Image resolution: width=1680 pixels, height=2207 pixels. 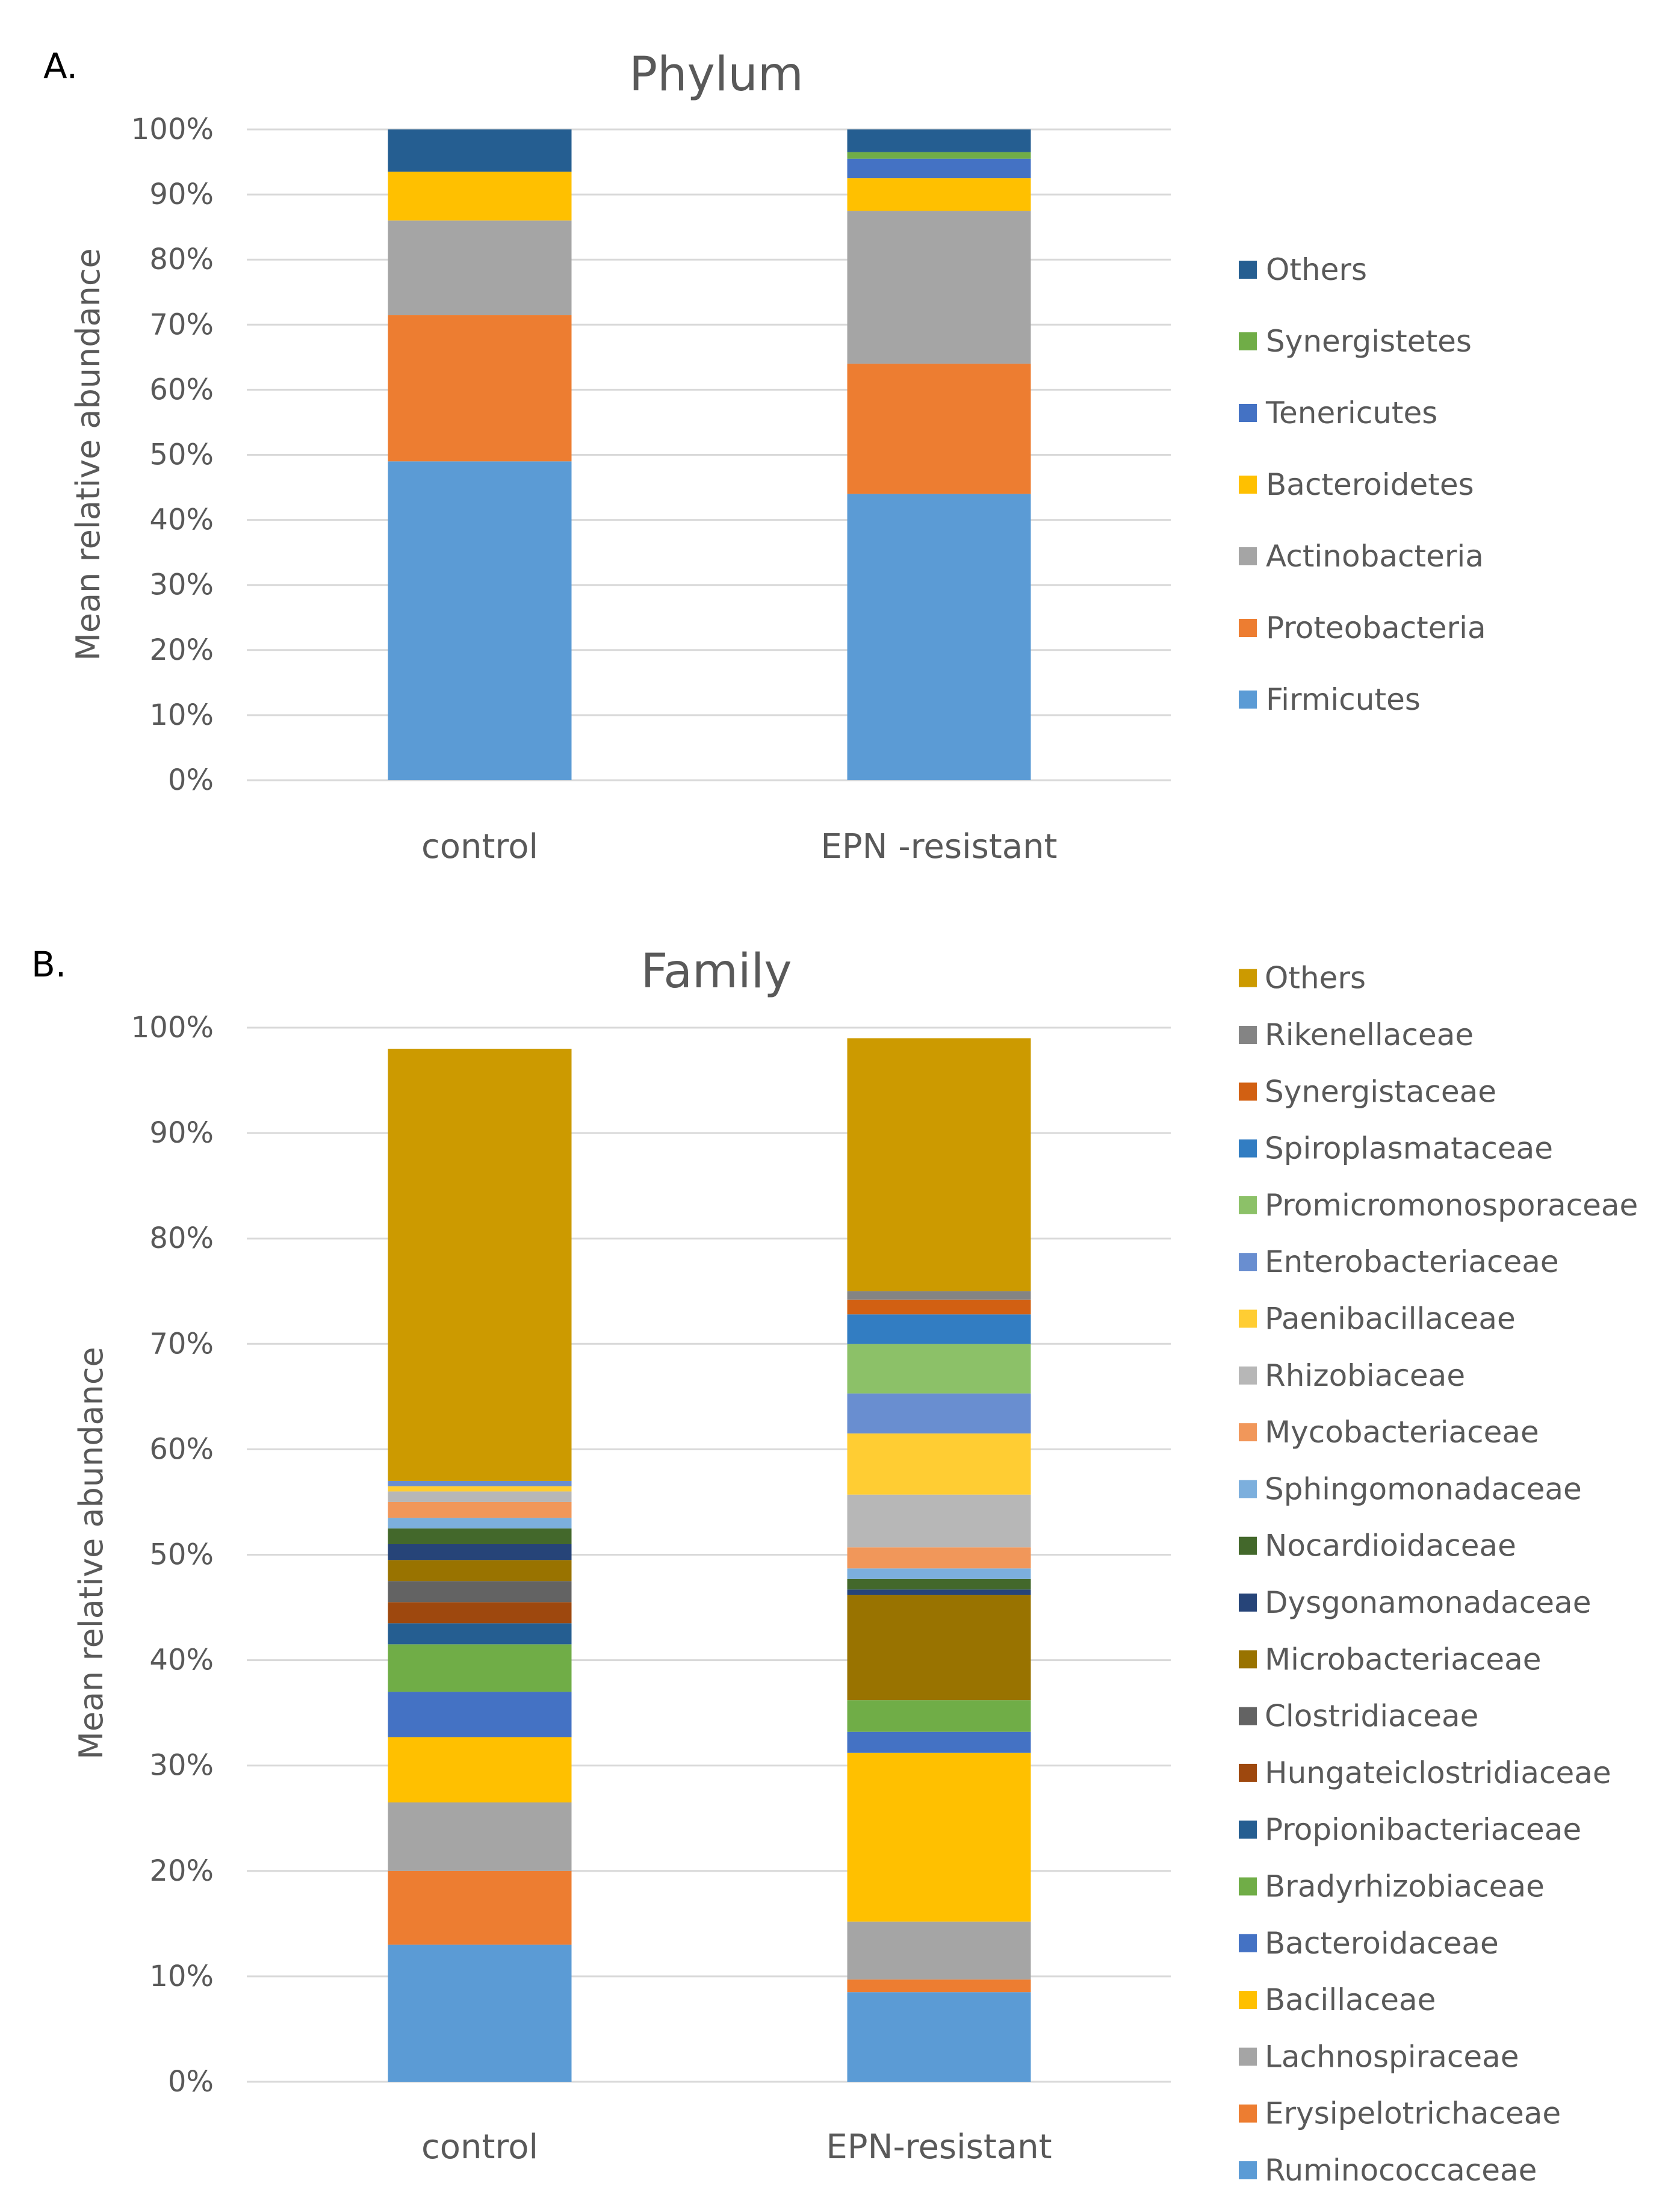 What do you see at coordinates (173, 1028) in the screenshot?
I see `family-y-tick-label: 100%` at bounding box center [173, 1028].